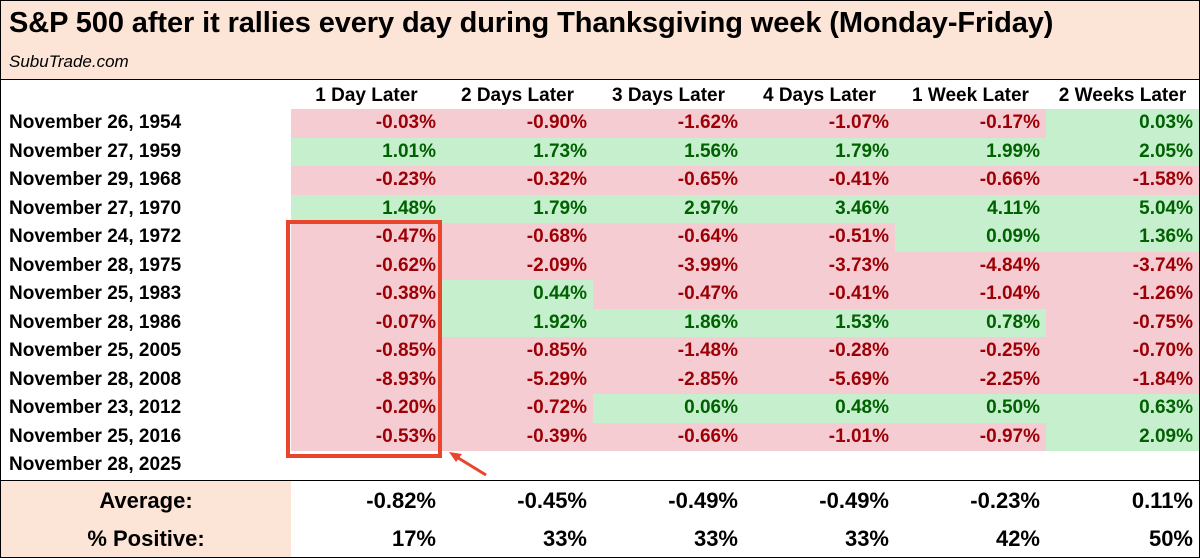 The width and height of the screenshot is (1200, 558). I want to click on row-date: November 27, 1959, so click(95, 151).